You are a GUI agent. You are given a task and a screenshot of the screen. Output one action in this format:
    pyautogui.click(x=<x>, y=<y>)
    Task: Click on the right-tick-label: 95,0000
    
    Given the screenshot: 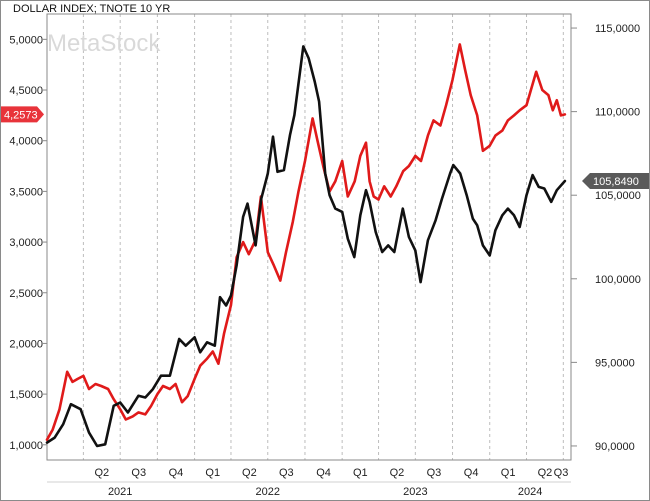 What is the action you would take?
    pyautogui.click(x=615, y=363)
    